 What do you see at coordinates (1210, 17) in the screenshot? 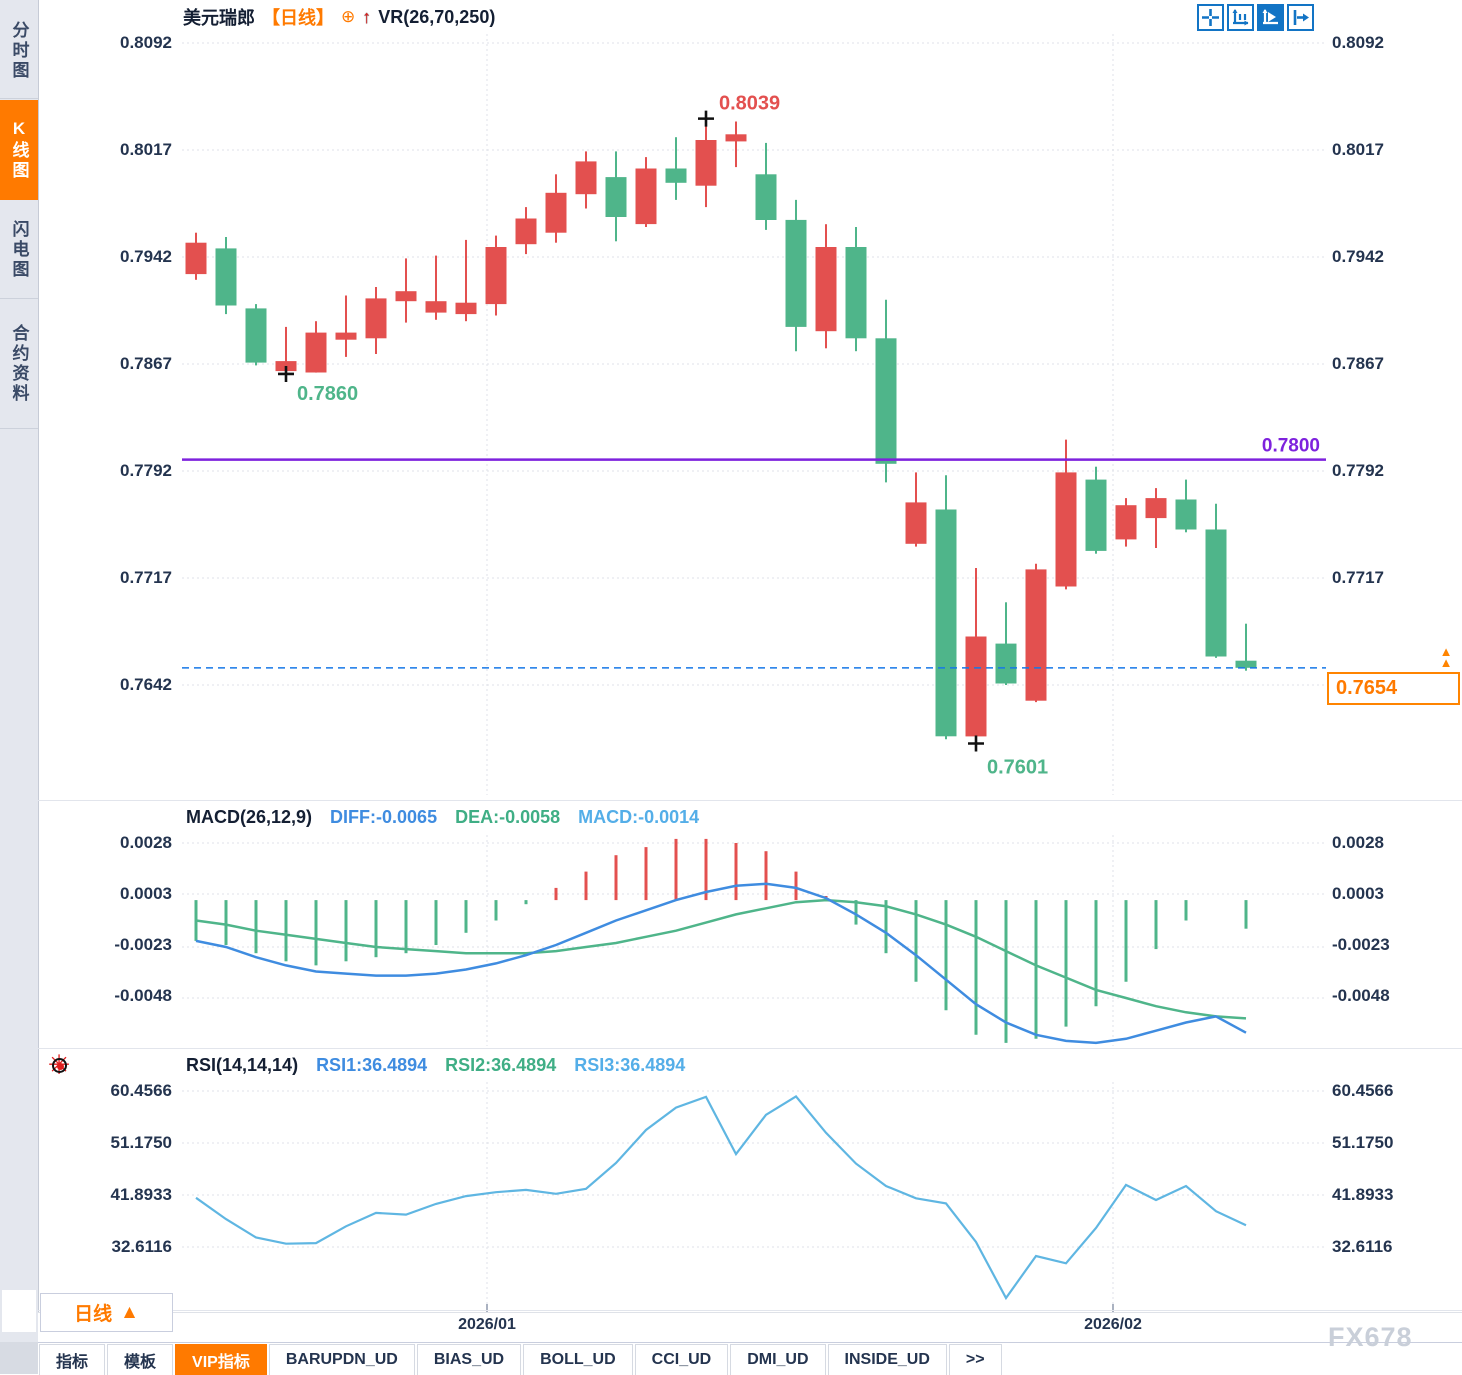
I see `crosshair-move-icon` at bounding box center [1210, 17].